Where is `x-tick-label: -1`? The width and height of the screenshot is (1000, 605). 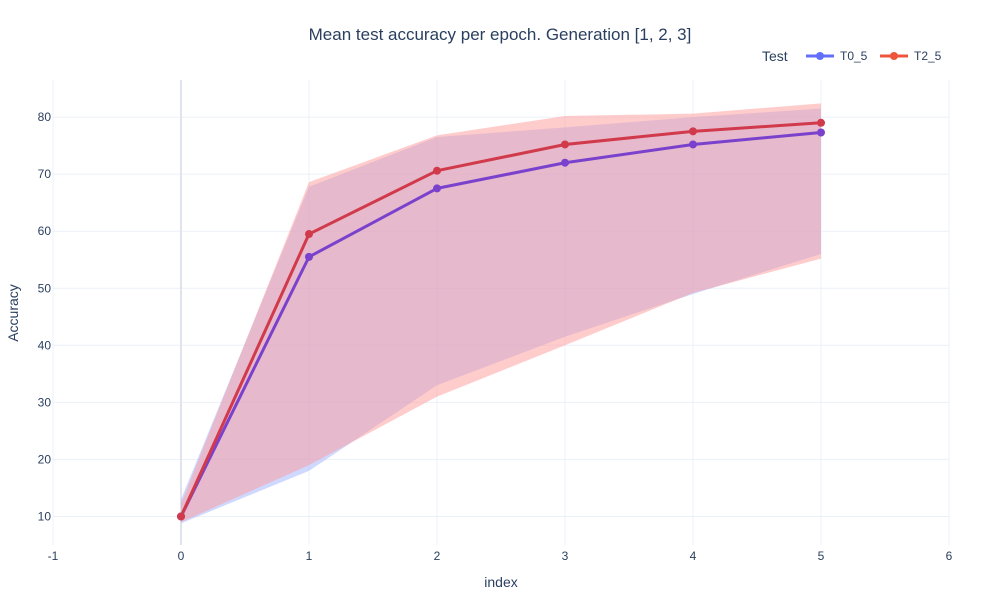
x-tick-label: -1 is located at coordinates (53, 556).